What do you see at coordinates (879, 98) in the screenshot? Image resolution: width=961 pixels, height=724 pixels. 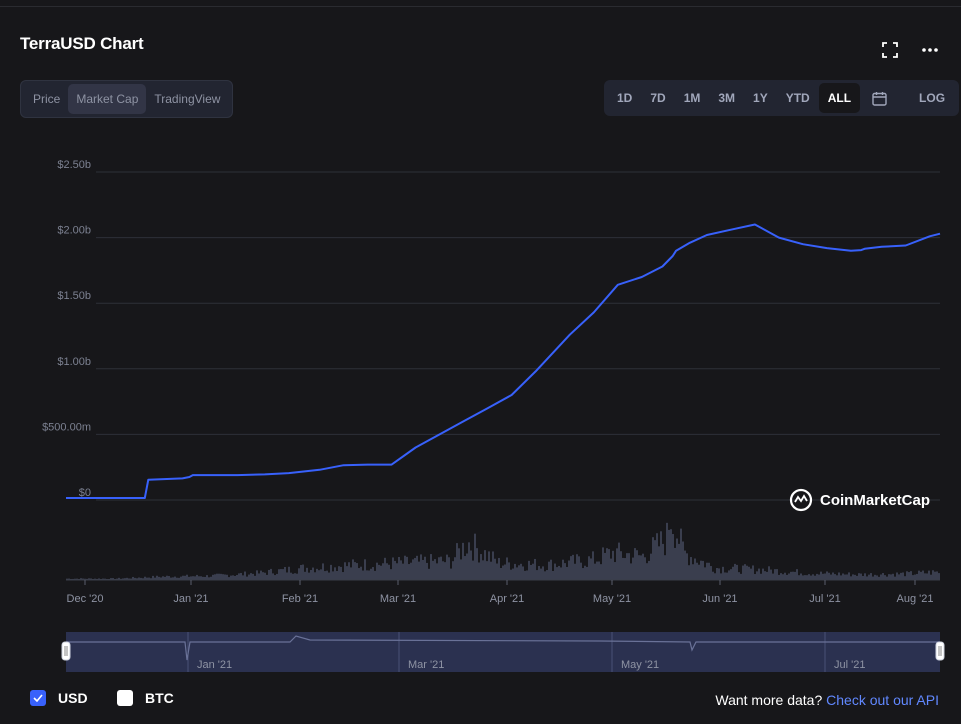 I see `calendar-icon` at bounding box center [879, 98].